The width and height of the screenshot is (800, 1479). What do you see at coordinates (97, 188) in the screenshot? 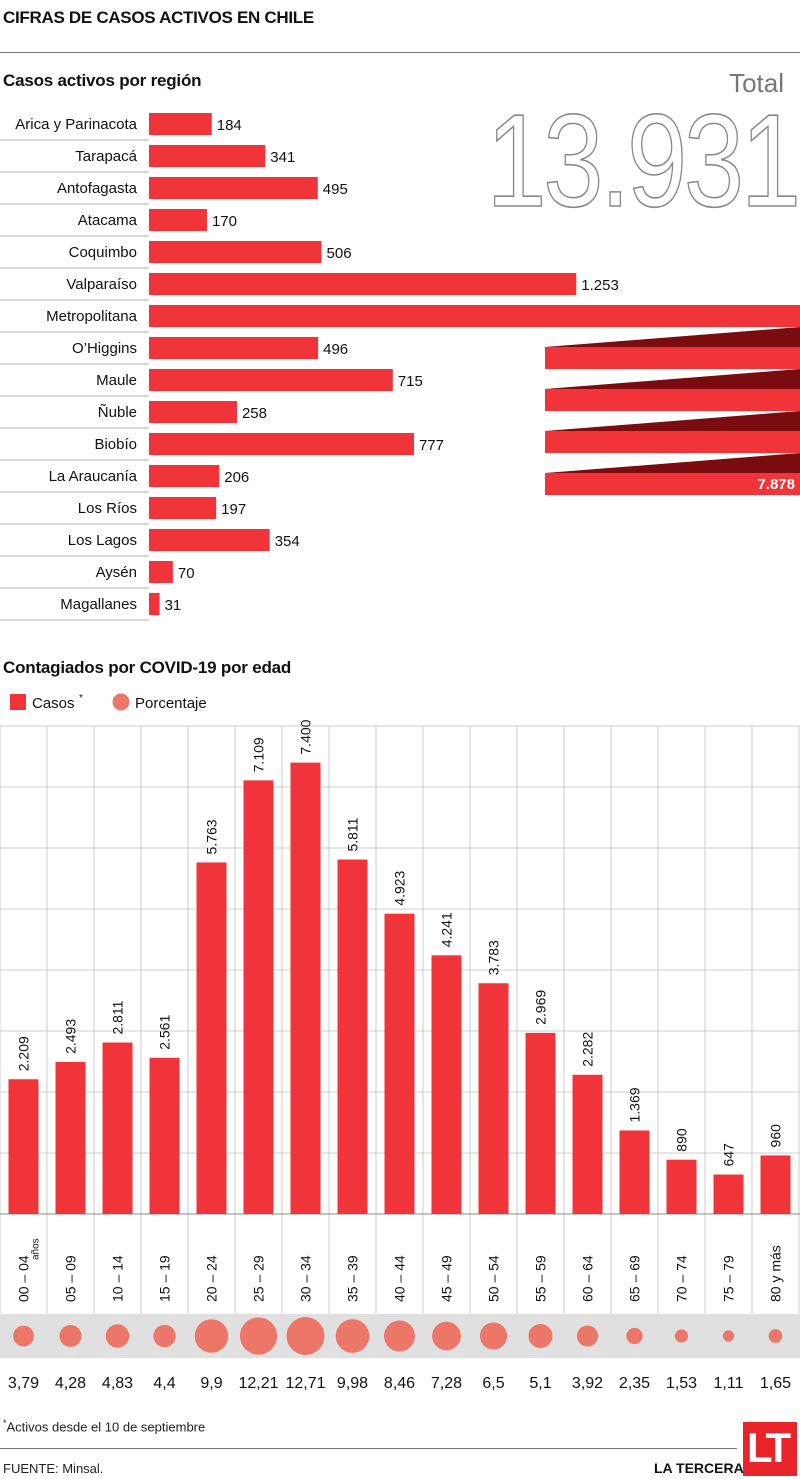
I see `region-label: Antofagasta` at bounding box center [97, 188].